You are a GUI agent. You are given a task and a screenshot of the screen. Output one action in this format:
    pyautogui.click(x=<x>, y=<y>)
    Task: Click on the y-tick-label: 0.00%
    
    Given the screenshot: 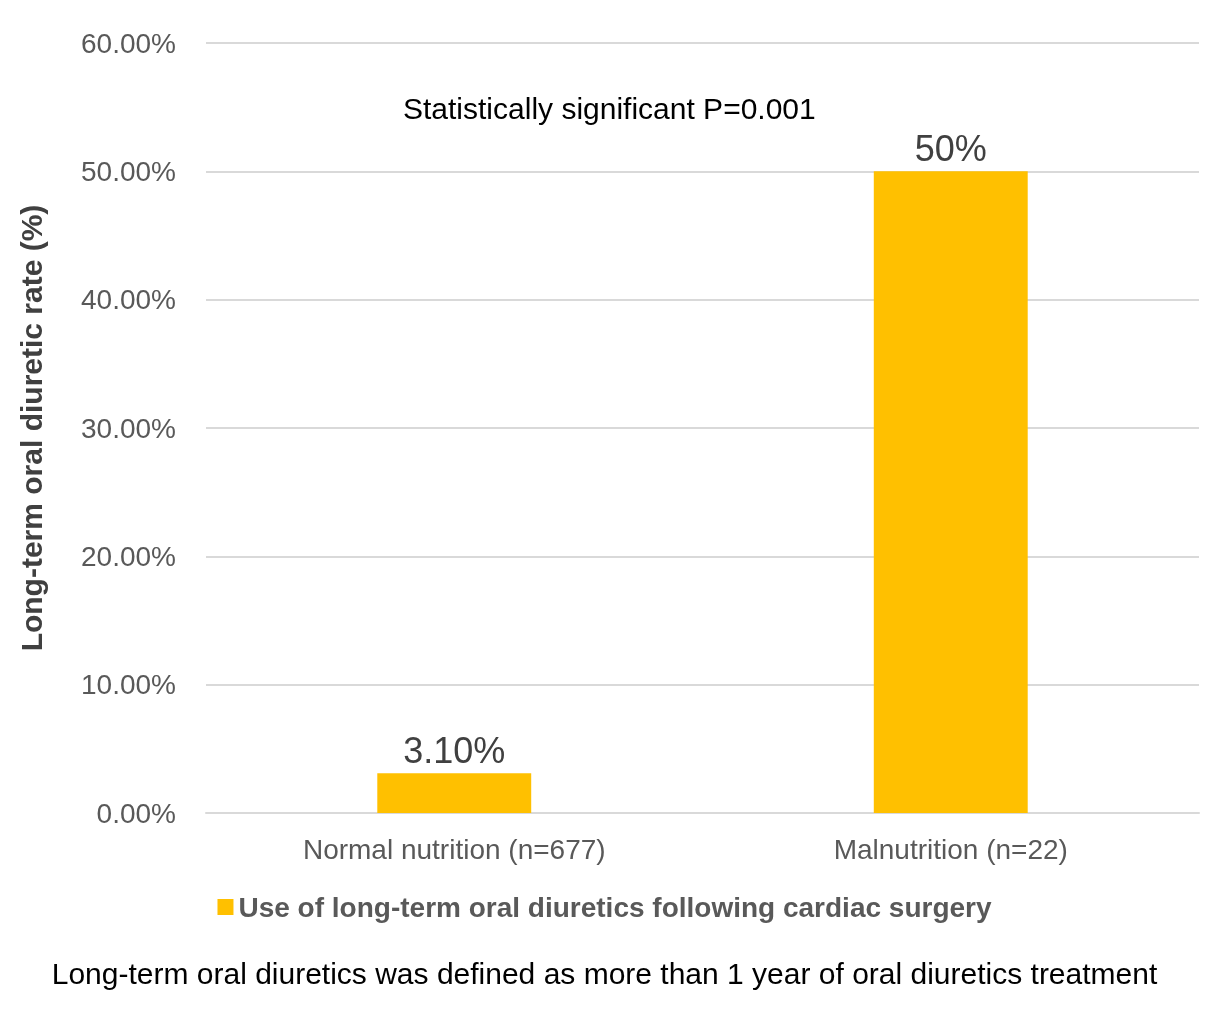 What is the action you would take?
    pyautogui.click(x=136, y=813)
    